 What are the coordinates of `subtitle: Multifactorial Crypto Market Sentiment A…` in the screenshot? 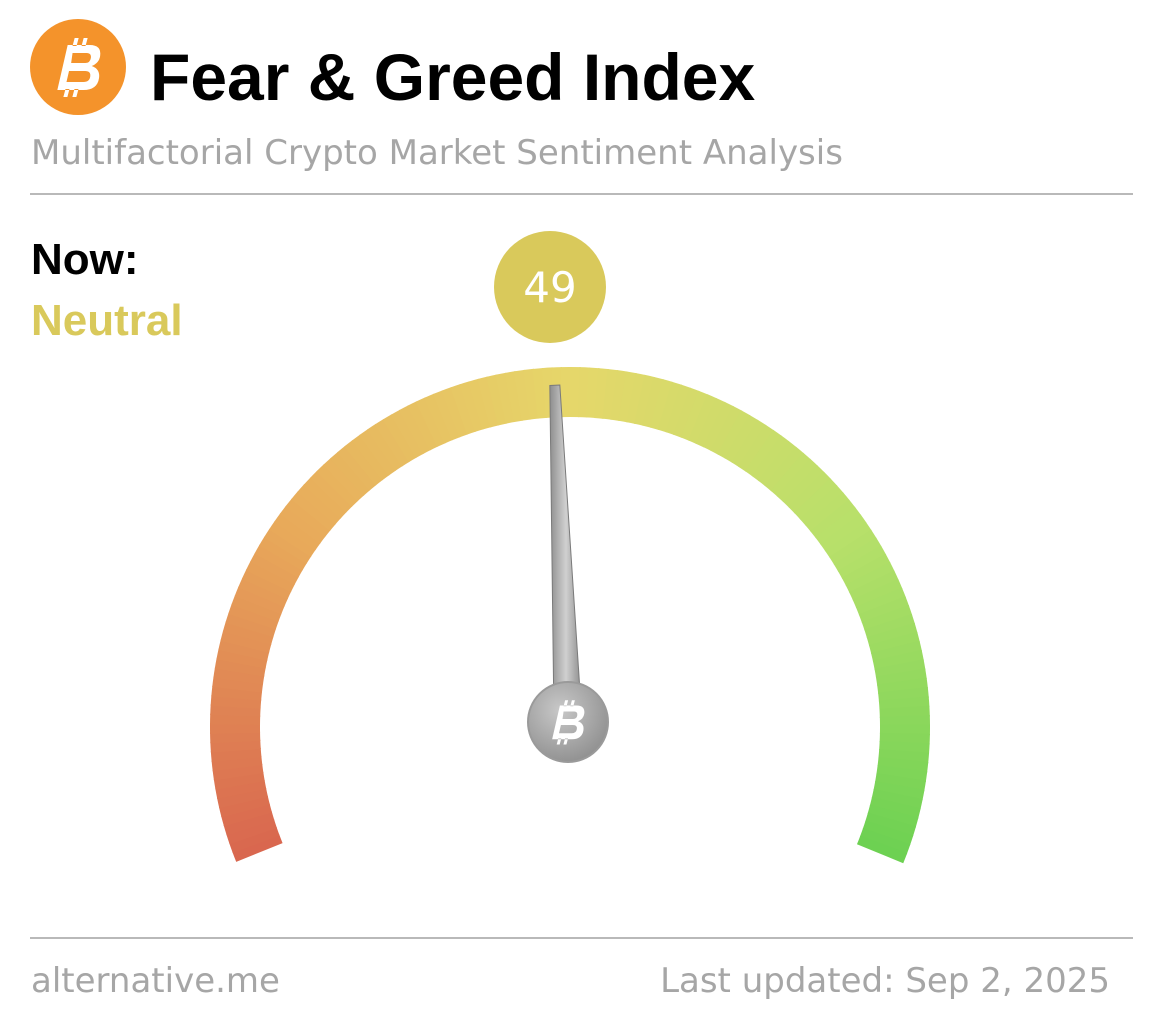 It's located at (437, 153).